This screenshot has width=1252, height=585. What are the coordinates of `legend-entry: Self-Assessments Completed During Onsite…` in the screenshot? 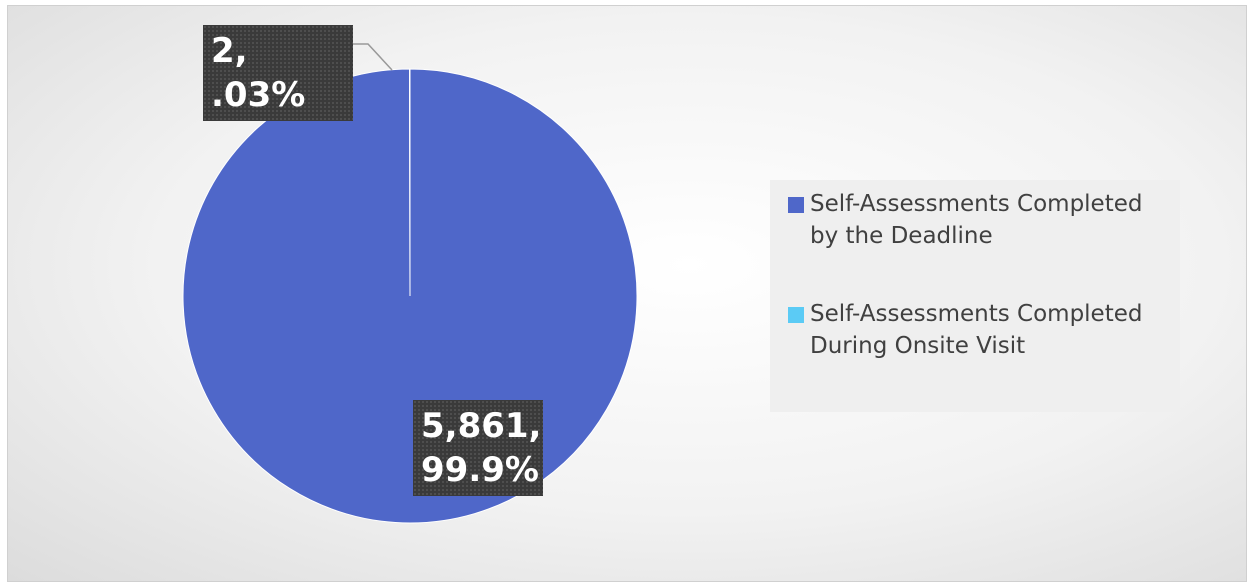 It's located at (978, 330).